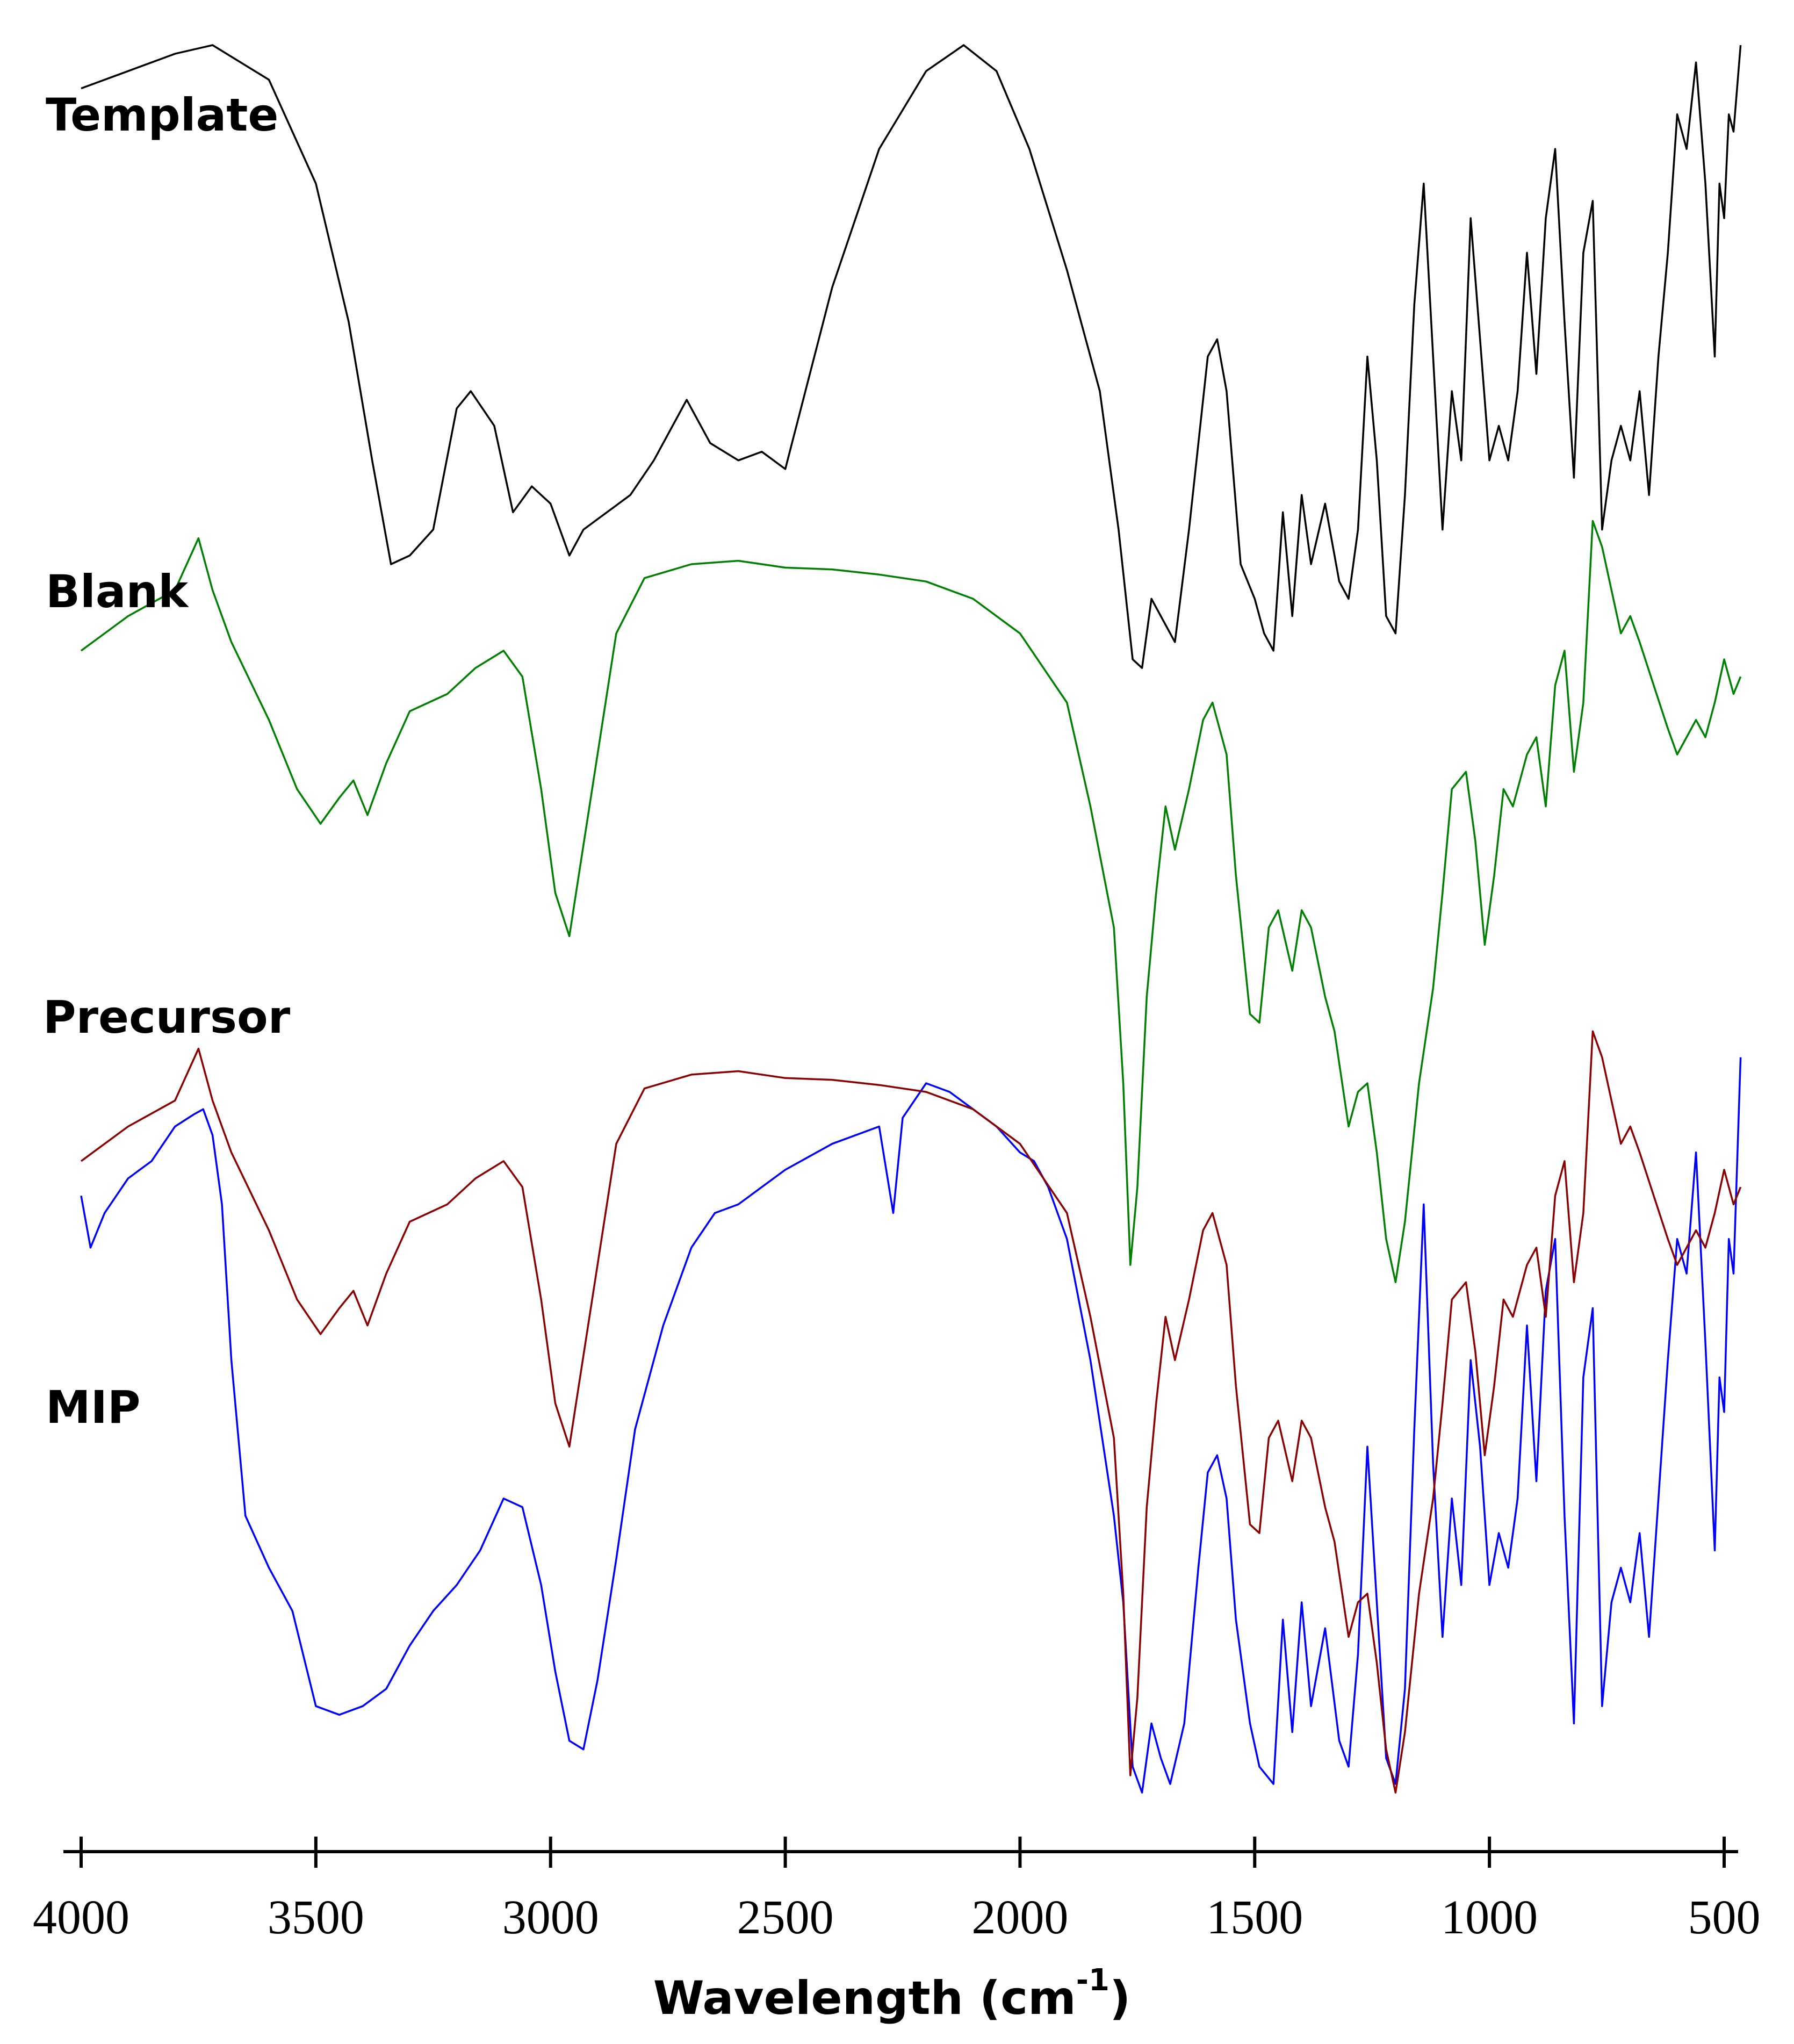  I want to click on x-tick-label-500: 500, so click(1724, 1917).